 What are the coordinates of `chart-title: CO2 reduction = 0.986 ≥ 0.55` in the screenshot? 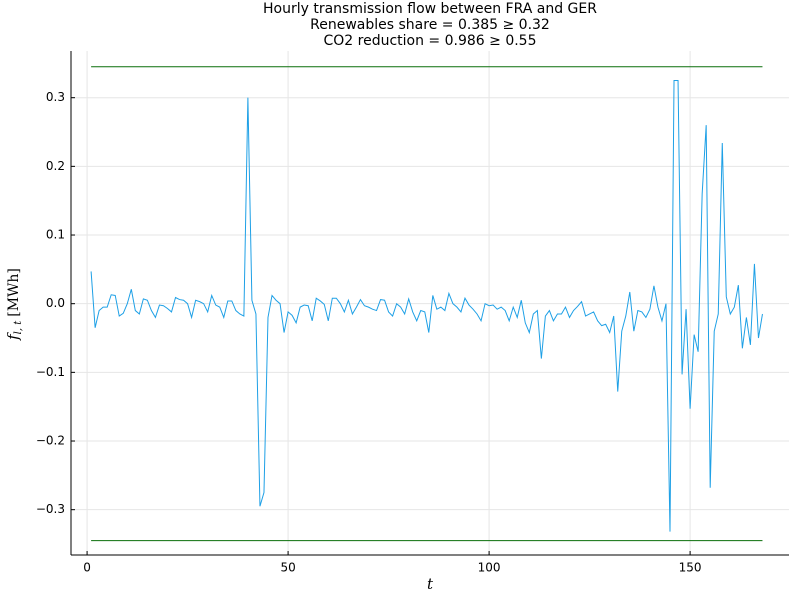 It's located at (429, 41).